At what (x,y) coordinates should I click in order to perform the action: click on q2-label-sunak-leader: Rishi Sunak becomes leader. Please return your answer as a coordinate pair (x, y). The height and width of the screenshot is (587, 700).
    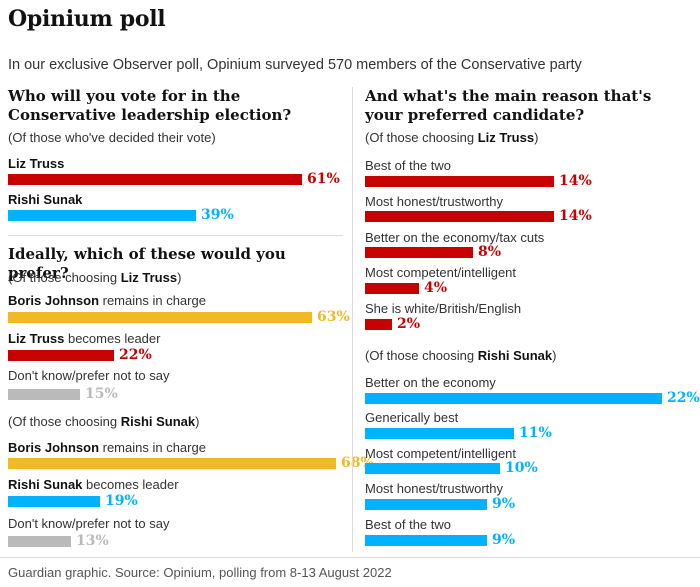
    Looking at the image, I should click on (93, 484).